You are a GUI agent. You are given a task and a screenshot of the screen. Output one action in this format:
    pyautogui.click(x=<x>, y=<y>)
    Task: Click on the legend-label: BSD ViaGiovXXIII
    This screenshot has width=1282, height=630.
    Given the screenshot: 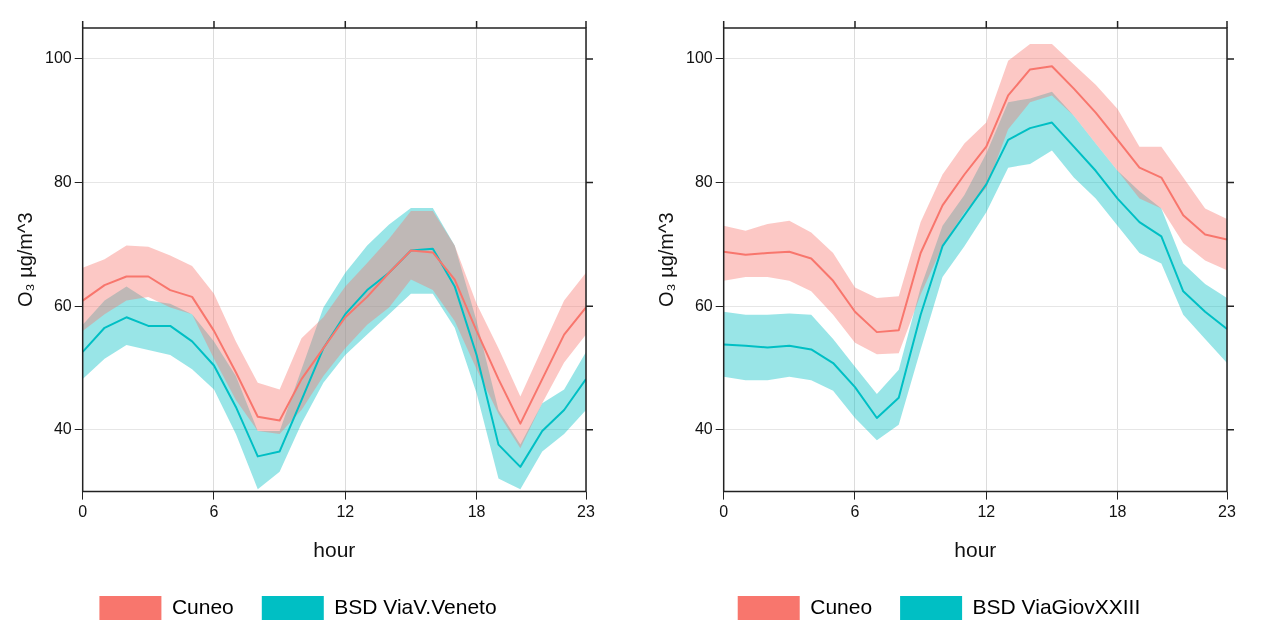 What is the action you would take?
    pyautogui.click(x=1056, y=606)
    